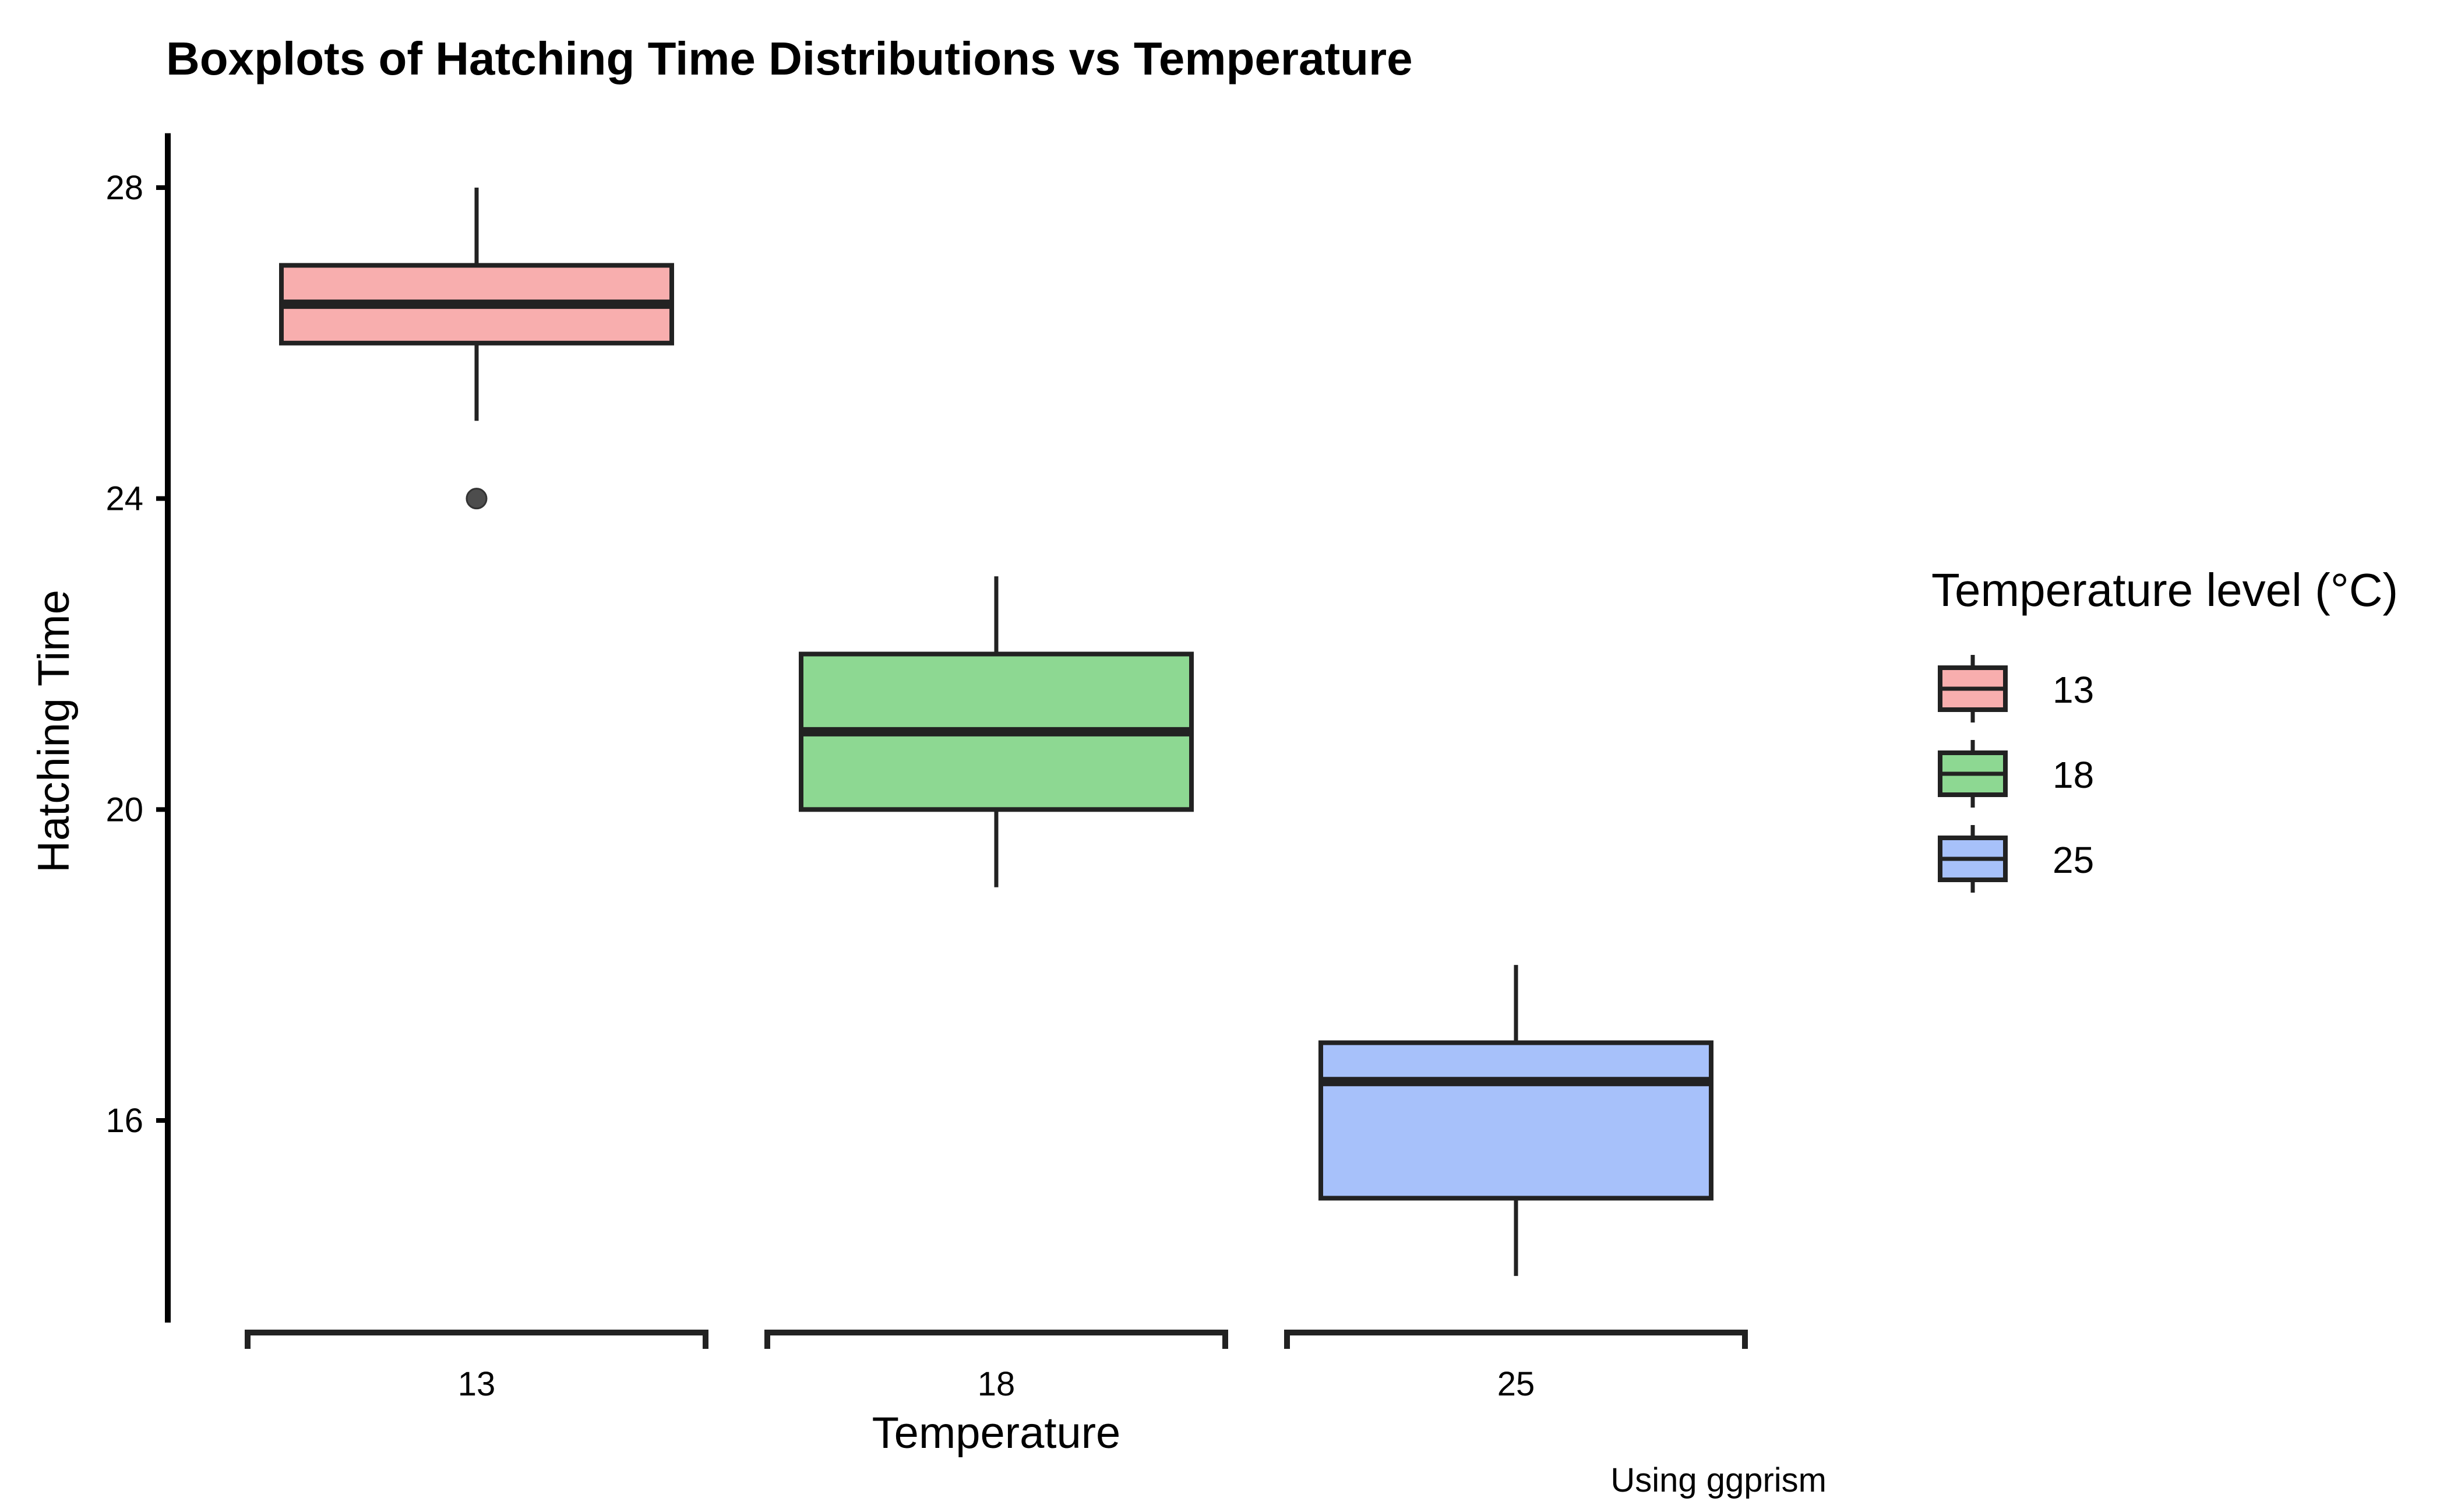  What do you see at coordinates (124, 188) in the screenshot?
I see `y-tick-label-28: 28` at bounding box center [124, 188].